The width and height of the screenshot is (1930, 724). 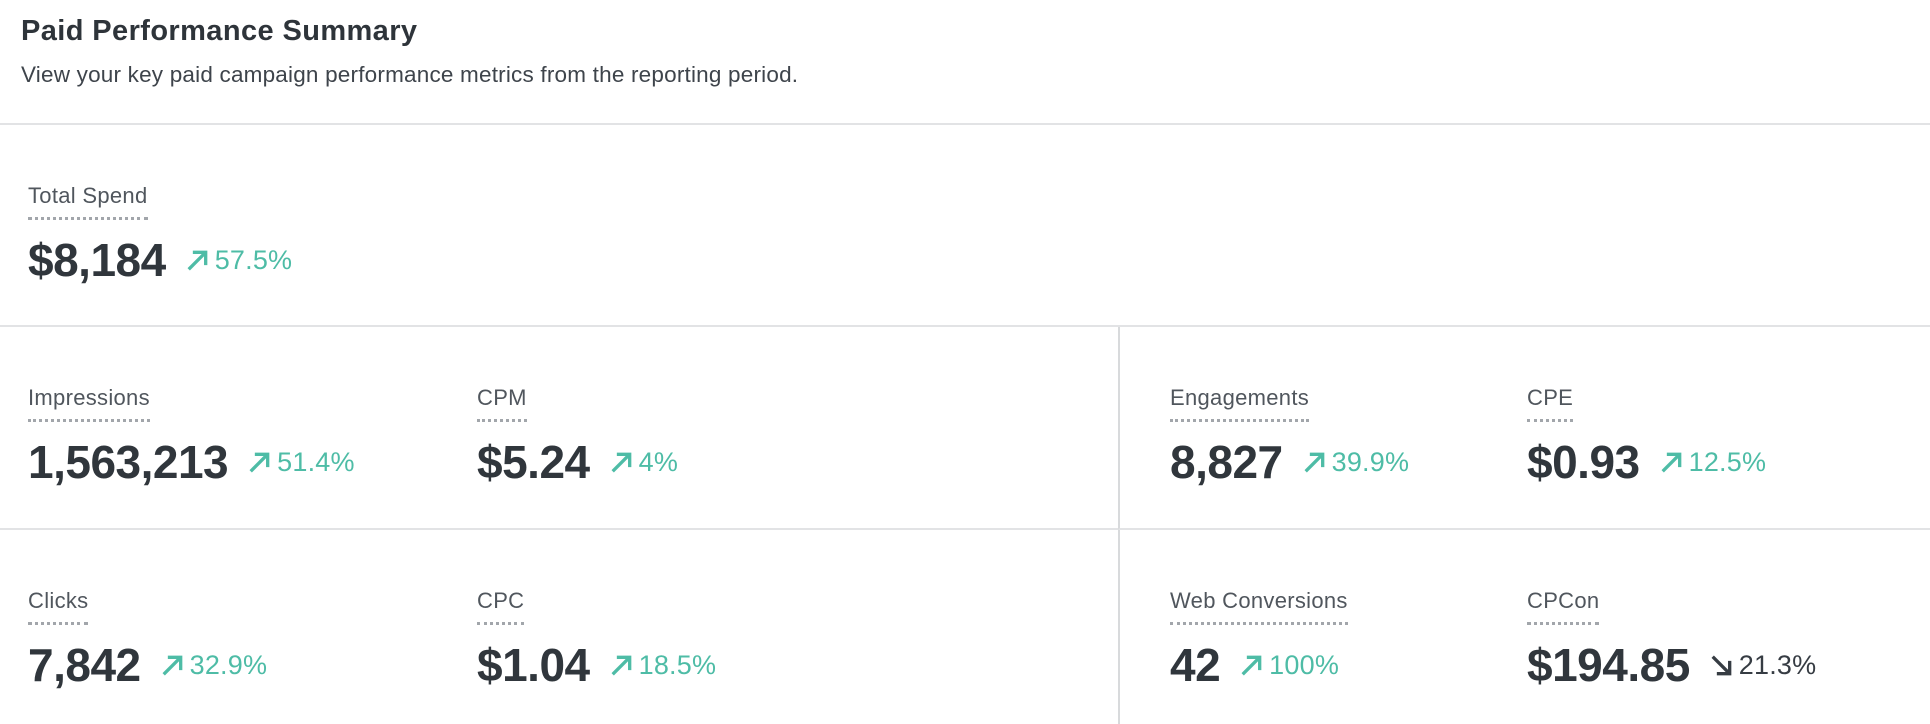 I want to click on cell-engagements-cpe: Engagements 8,827 39.9% CPE $0.93 12.5%, so click(x=1524, y=428).